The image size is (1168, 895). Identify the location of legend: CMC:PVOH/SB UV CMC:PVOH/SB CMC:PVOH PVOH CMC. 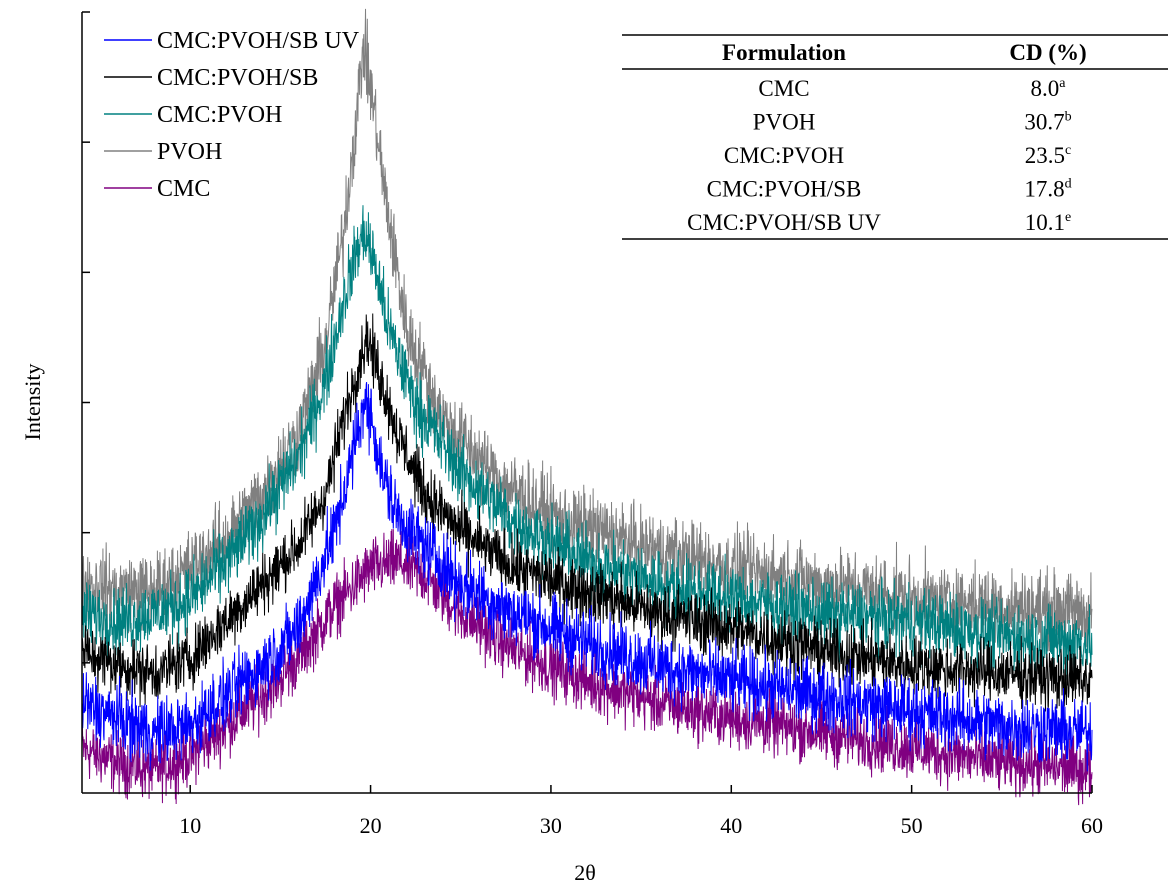
(232, 115).